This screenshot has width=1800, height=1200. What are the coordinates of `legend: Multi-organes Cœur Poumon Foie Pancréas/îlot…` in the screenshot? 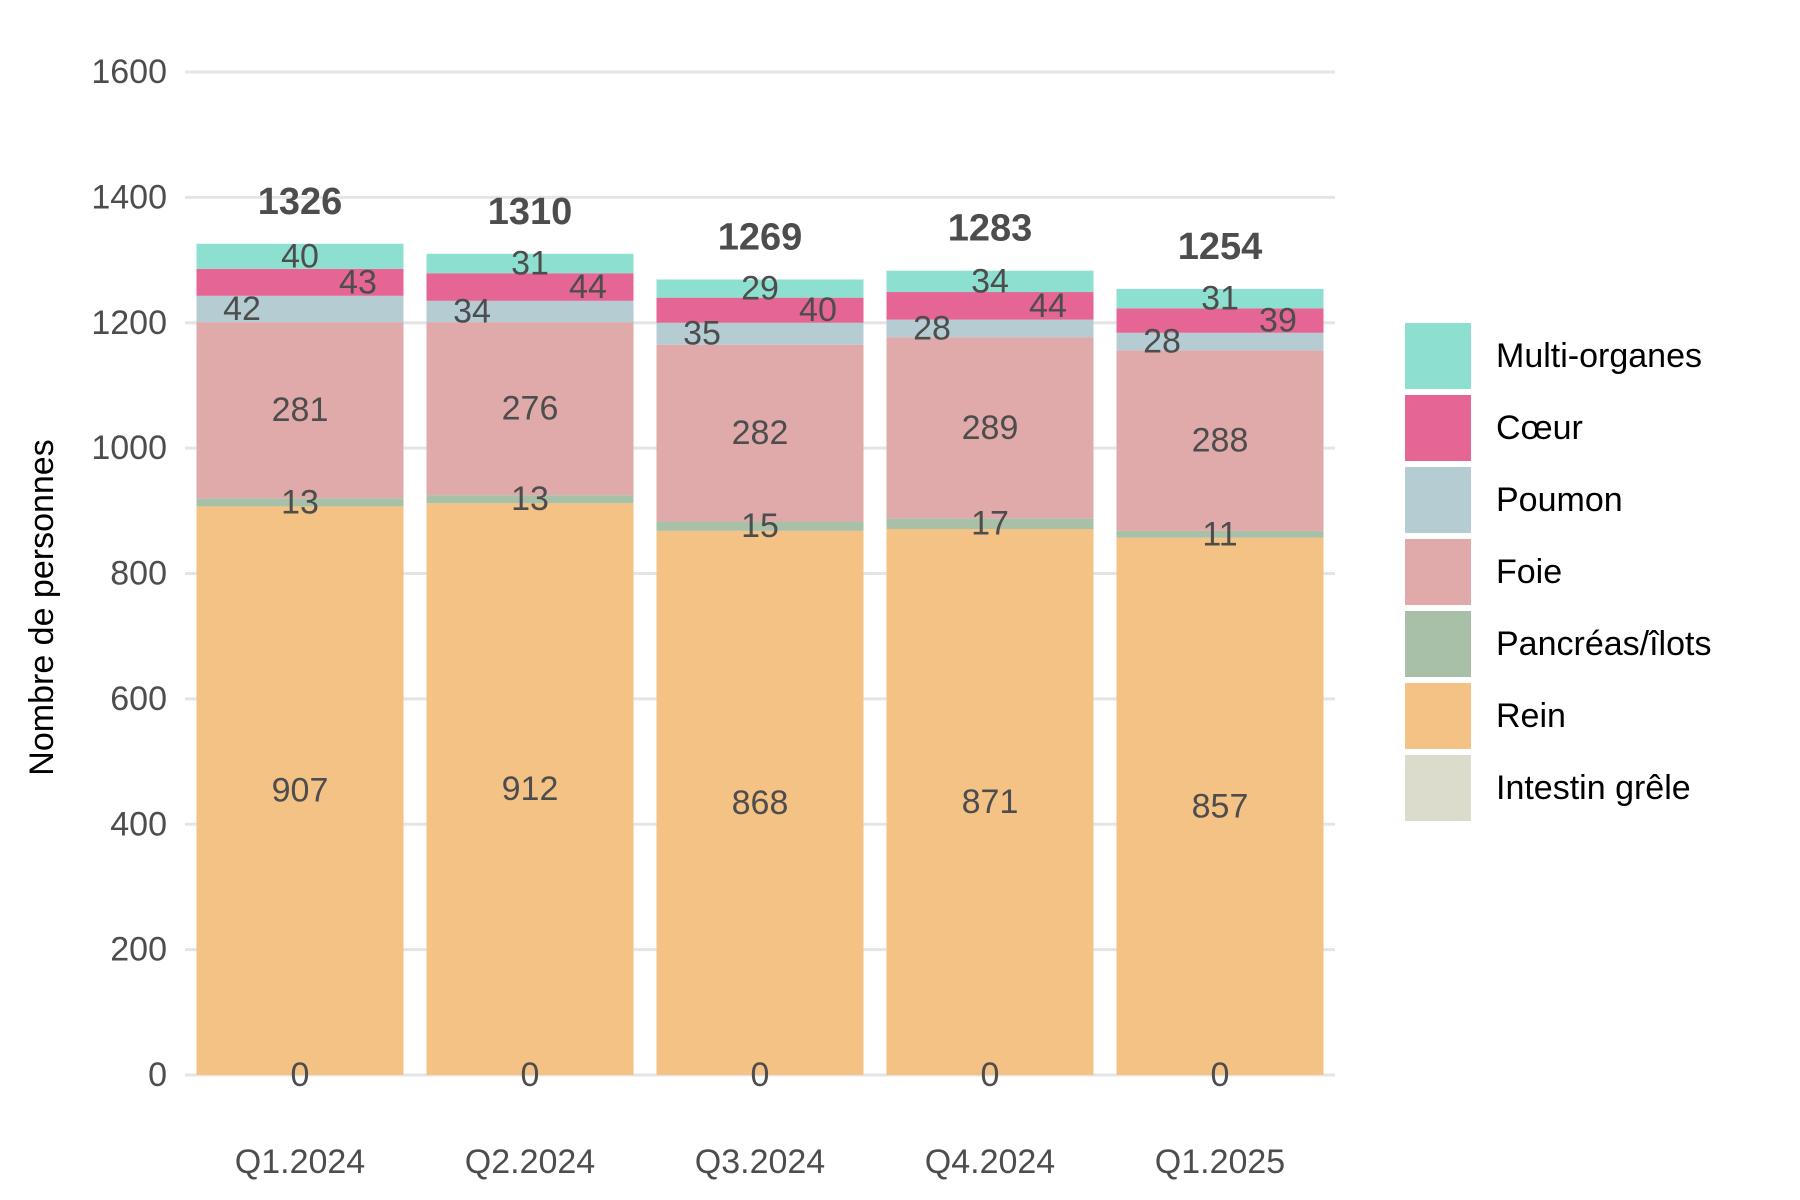 It's located at (1558, 572).